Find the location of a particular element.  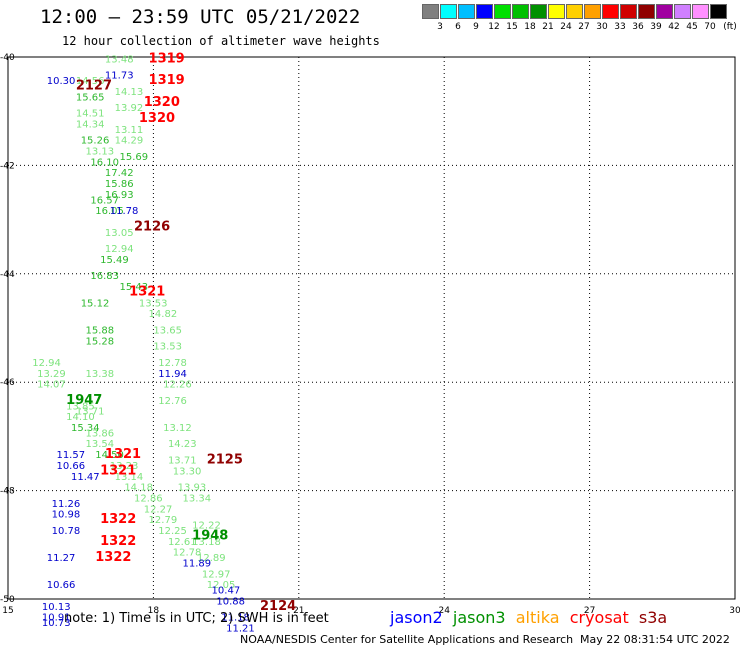

wave-height-point: 15.86 is located at coordinates (119, 184).